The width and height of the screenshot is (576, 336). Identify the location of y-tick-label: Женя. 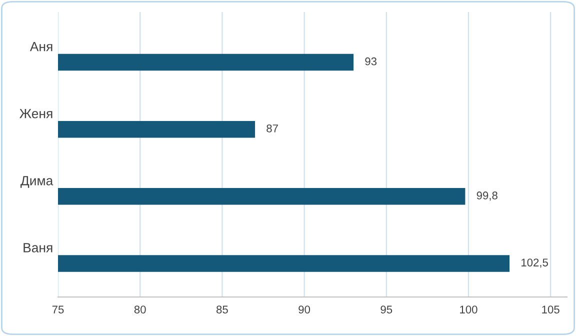
(36, 113).